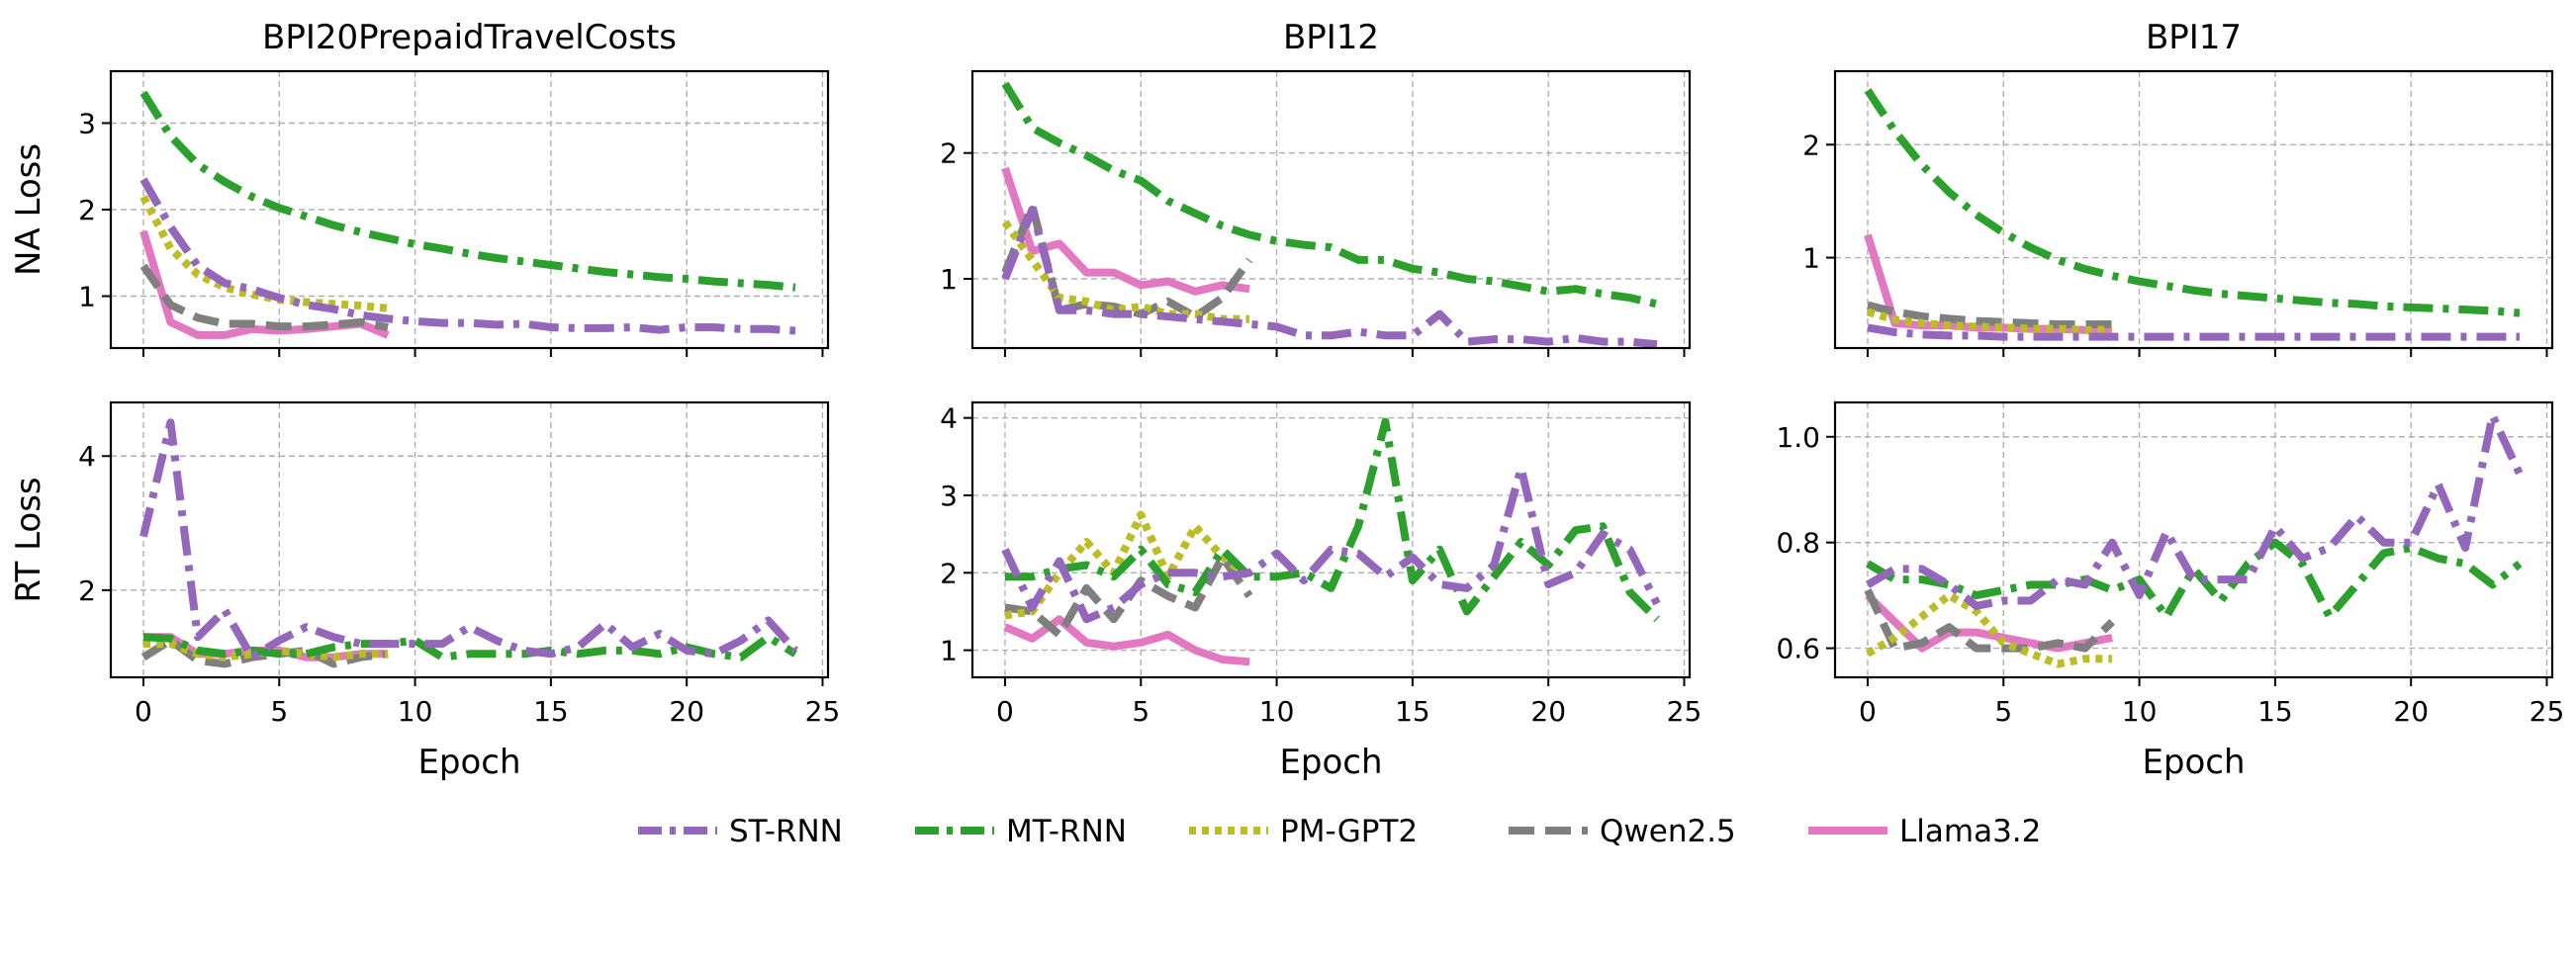 This screenshot has width=2576, height=969. I want to click on panel-title: BPI12, so click(1331, 37).